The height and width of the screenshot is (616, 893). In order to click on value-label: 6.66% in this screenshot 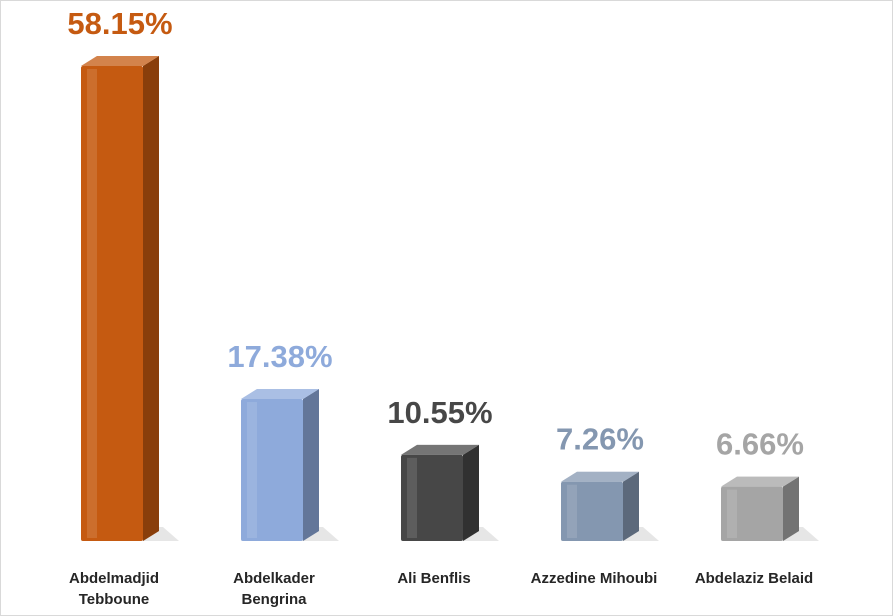, I will do `click(760, 444)`.